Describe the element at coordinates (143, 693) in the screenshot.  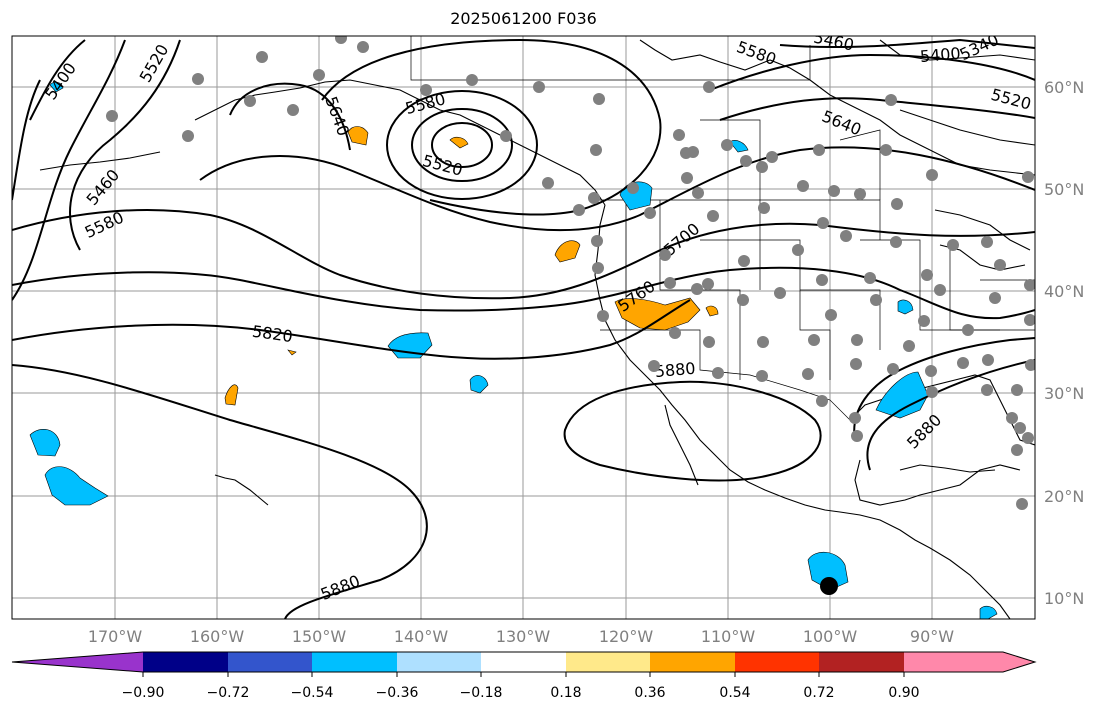
I see `colorbar-tick-label: −0.90` at that location.